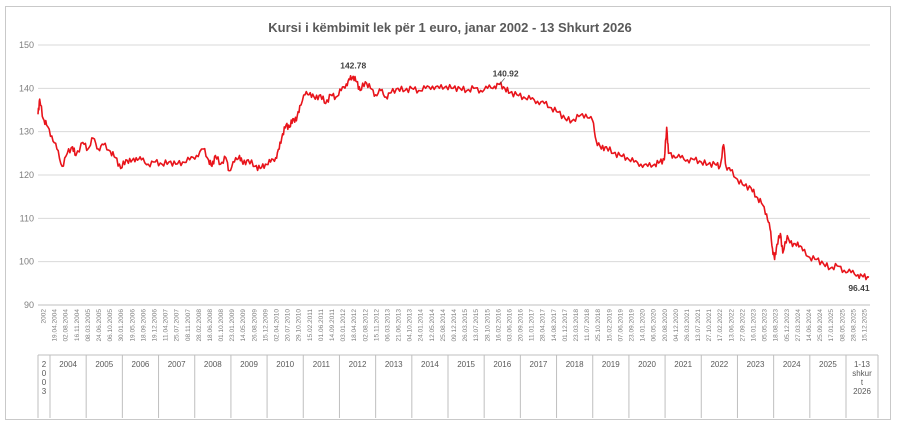  Describe the element at coordinates (199, 325) in the screenshot. I see `x-tick-label: 28.02.2008` at that location.